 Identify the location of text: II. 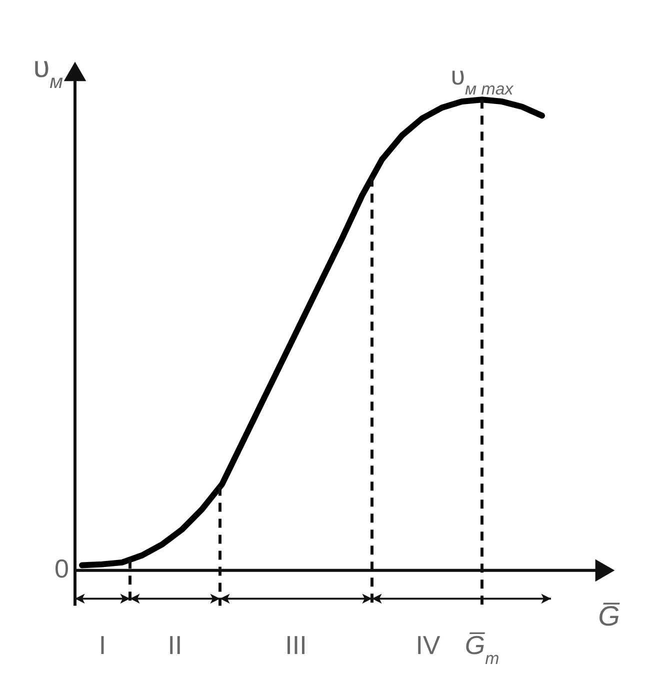
(175, 645).